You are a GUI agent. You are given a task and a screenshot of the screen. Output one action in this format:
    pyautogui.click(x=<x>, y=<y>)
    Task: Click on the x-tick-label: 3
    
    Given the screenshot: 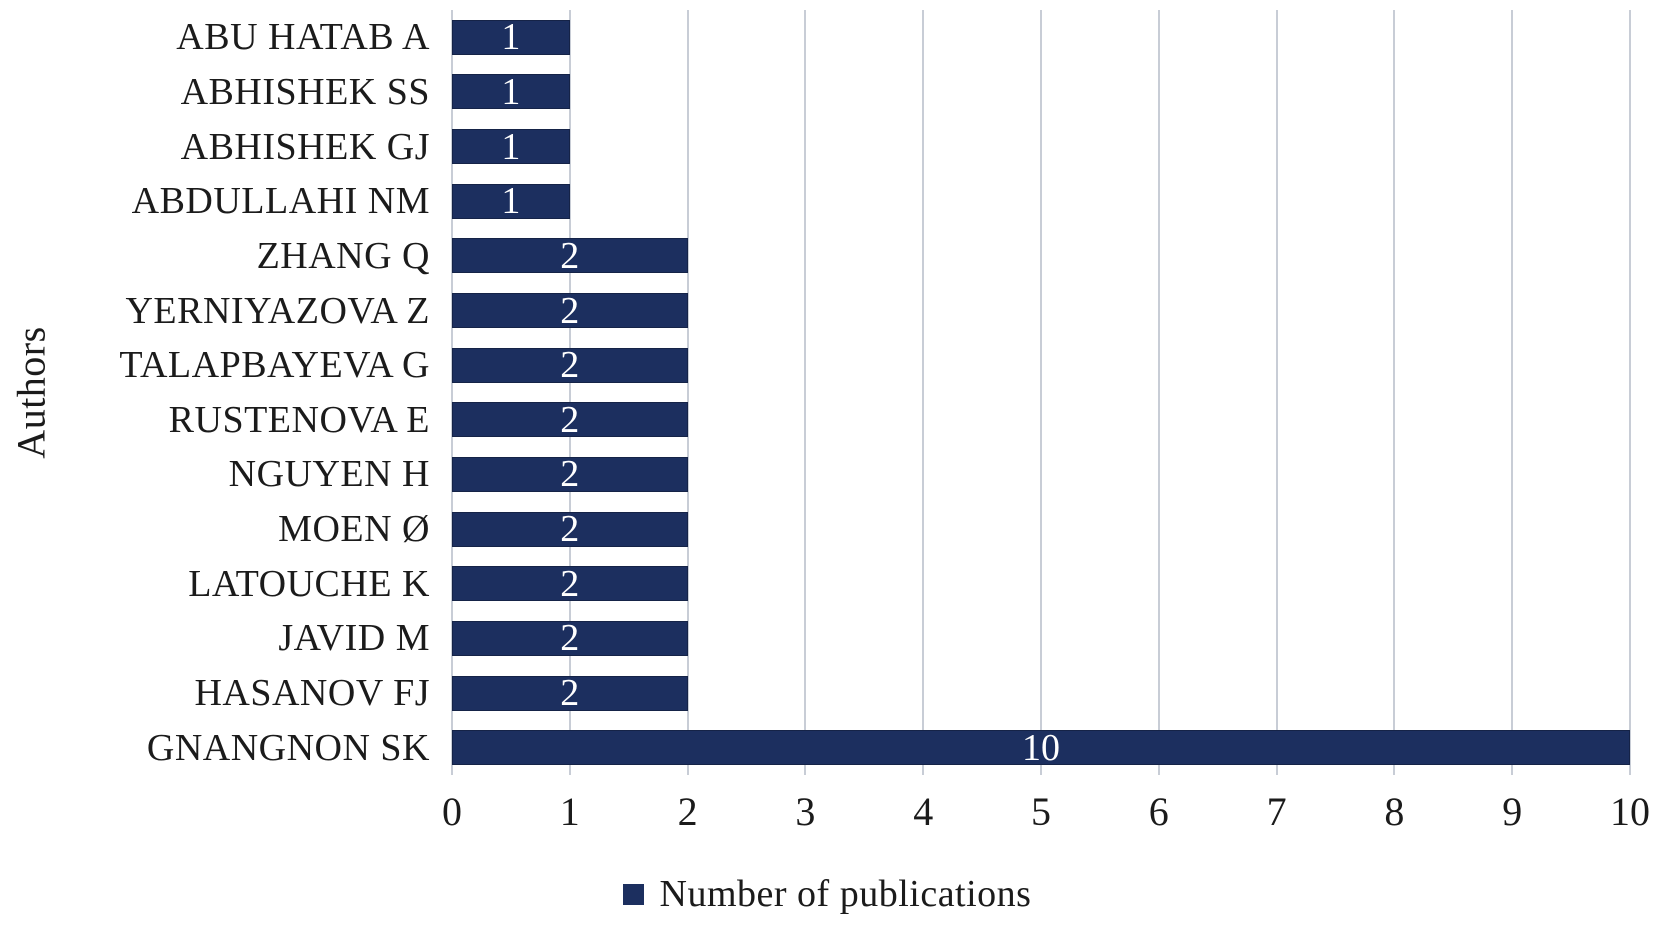 What is the action you would take?
    pyautogui.click(x=805, y=811)
    